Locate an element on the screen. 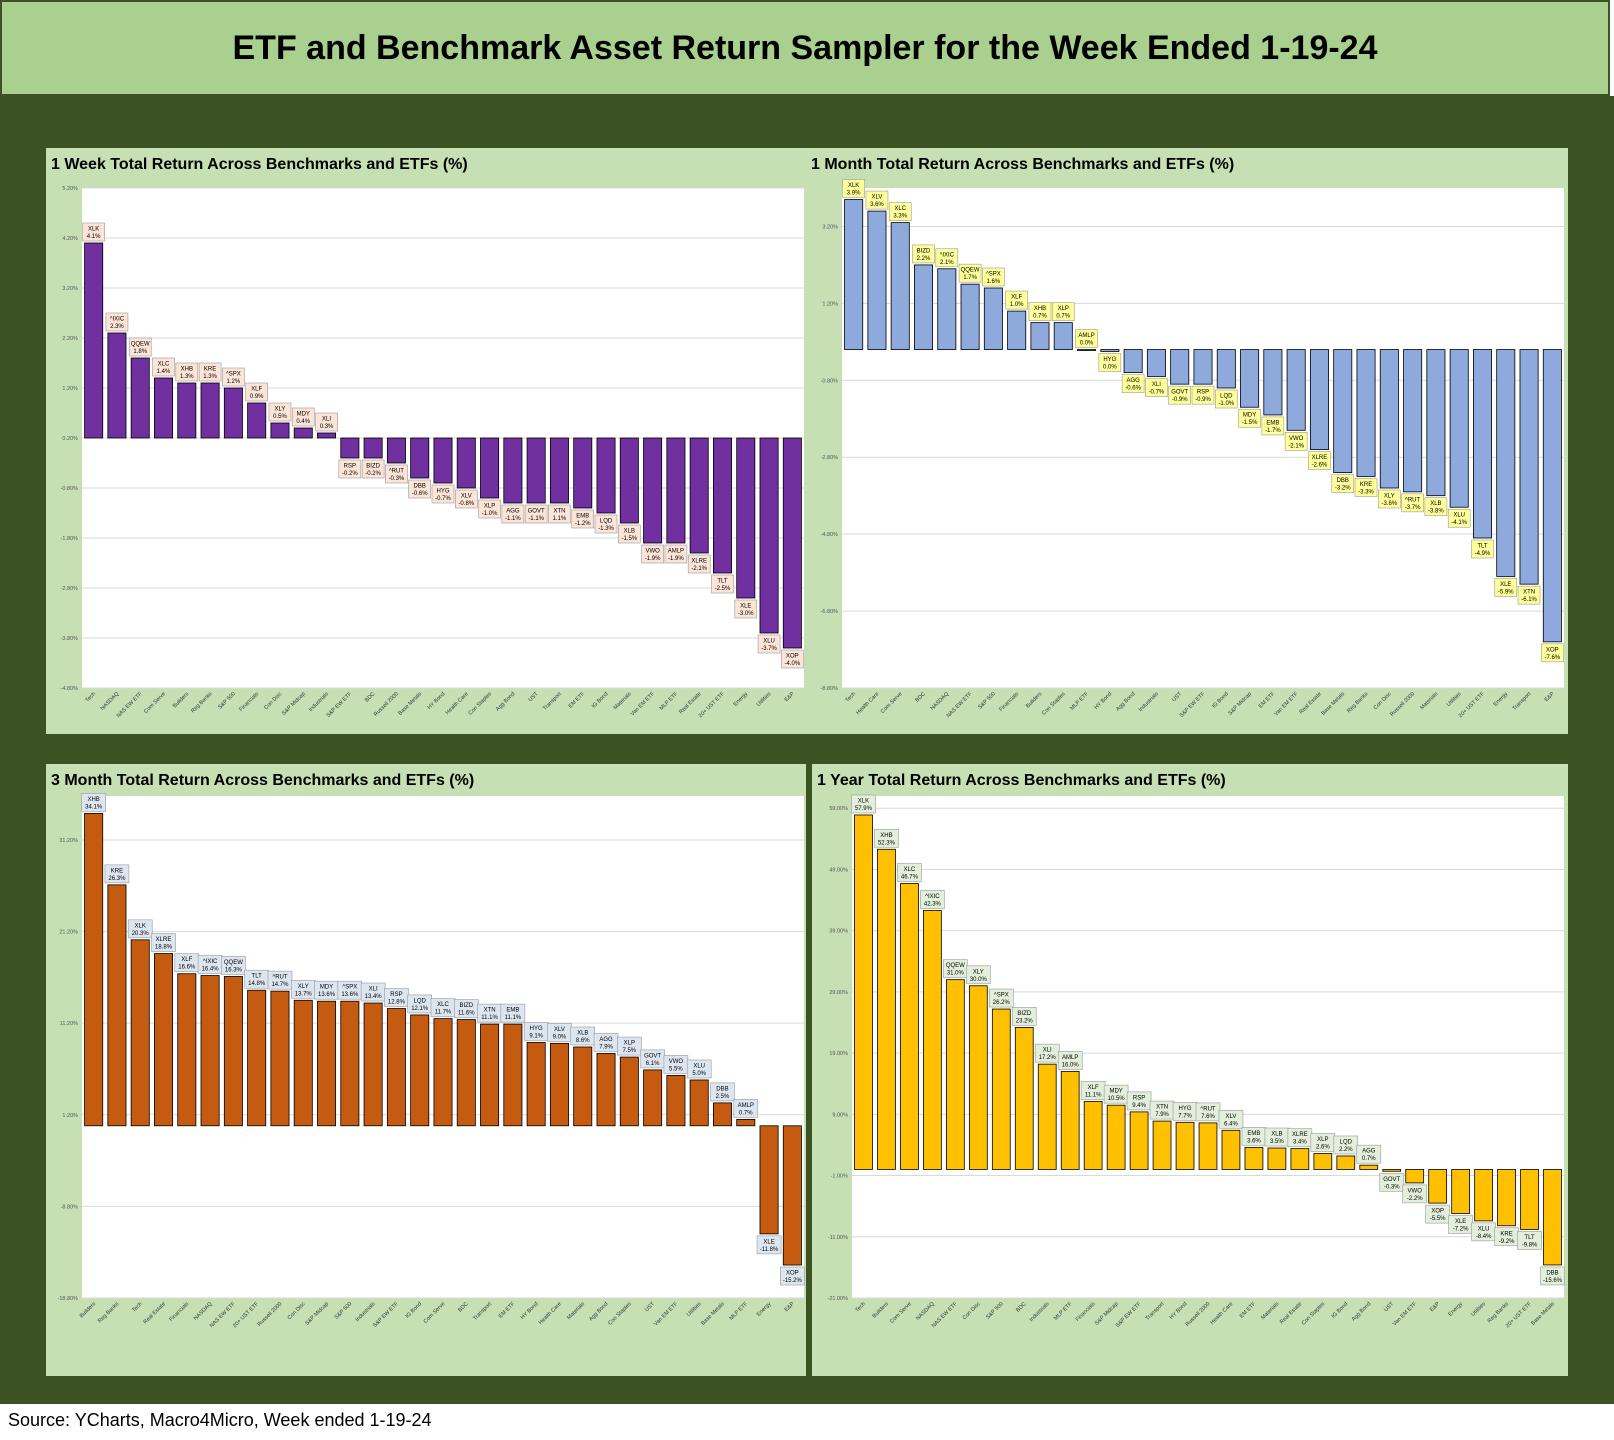  x-category-label: EM ETF is located at coordinates (507, 1310).